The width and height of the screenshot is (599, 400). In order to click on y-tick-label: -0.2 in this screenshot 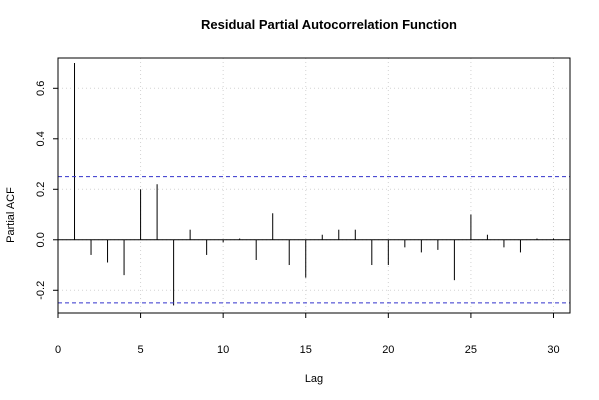, I will do `click(41, 290)`.